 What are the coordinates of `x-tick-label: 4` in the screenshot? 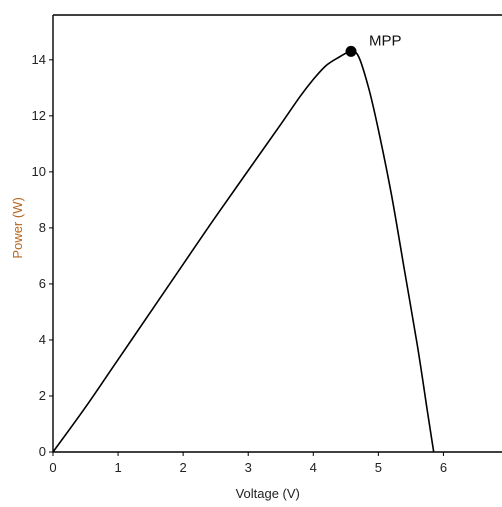 It's located at (313, 467).